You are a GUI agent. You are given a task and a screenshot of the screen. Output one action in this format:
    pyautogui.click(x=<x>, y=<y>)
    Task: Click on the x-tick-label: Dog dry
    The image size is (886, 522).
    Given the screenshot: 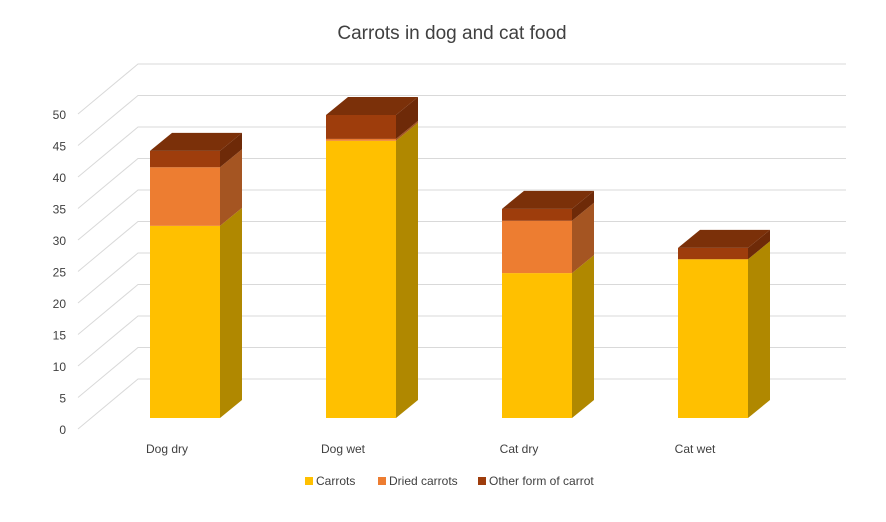 What is the action you would take?
    pyautogui.click(x=167, y=449)
    